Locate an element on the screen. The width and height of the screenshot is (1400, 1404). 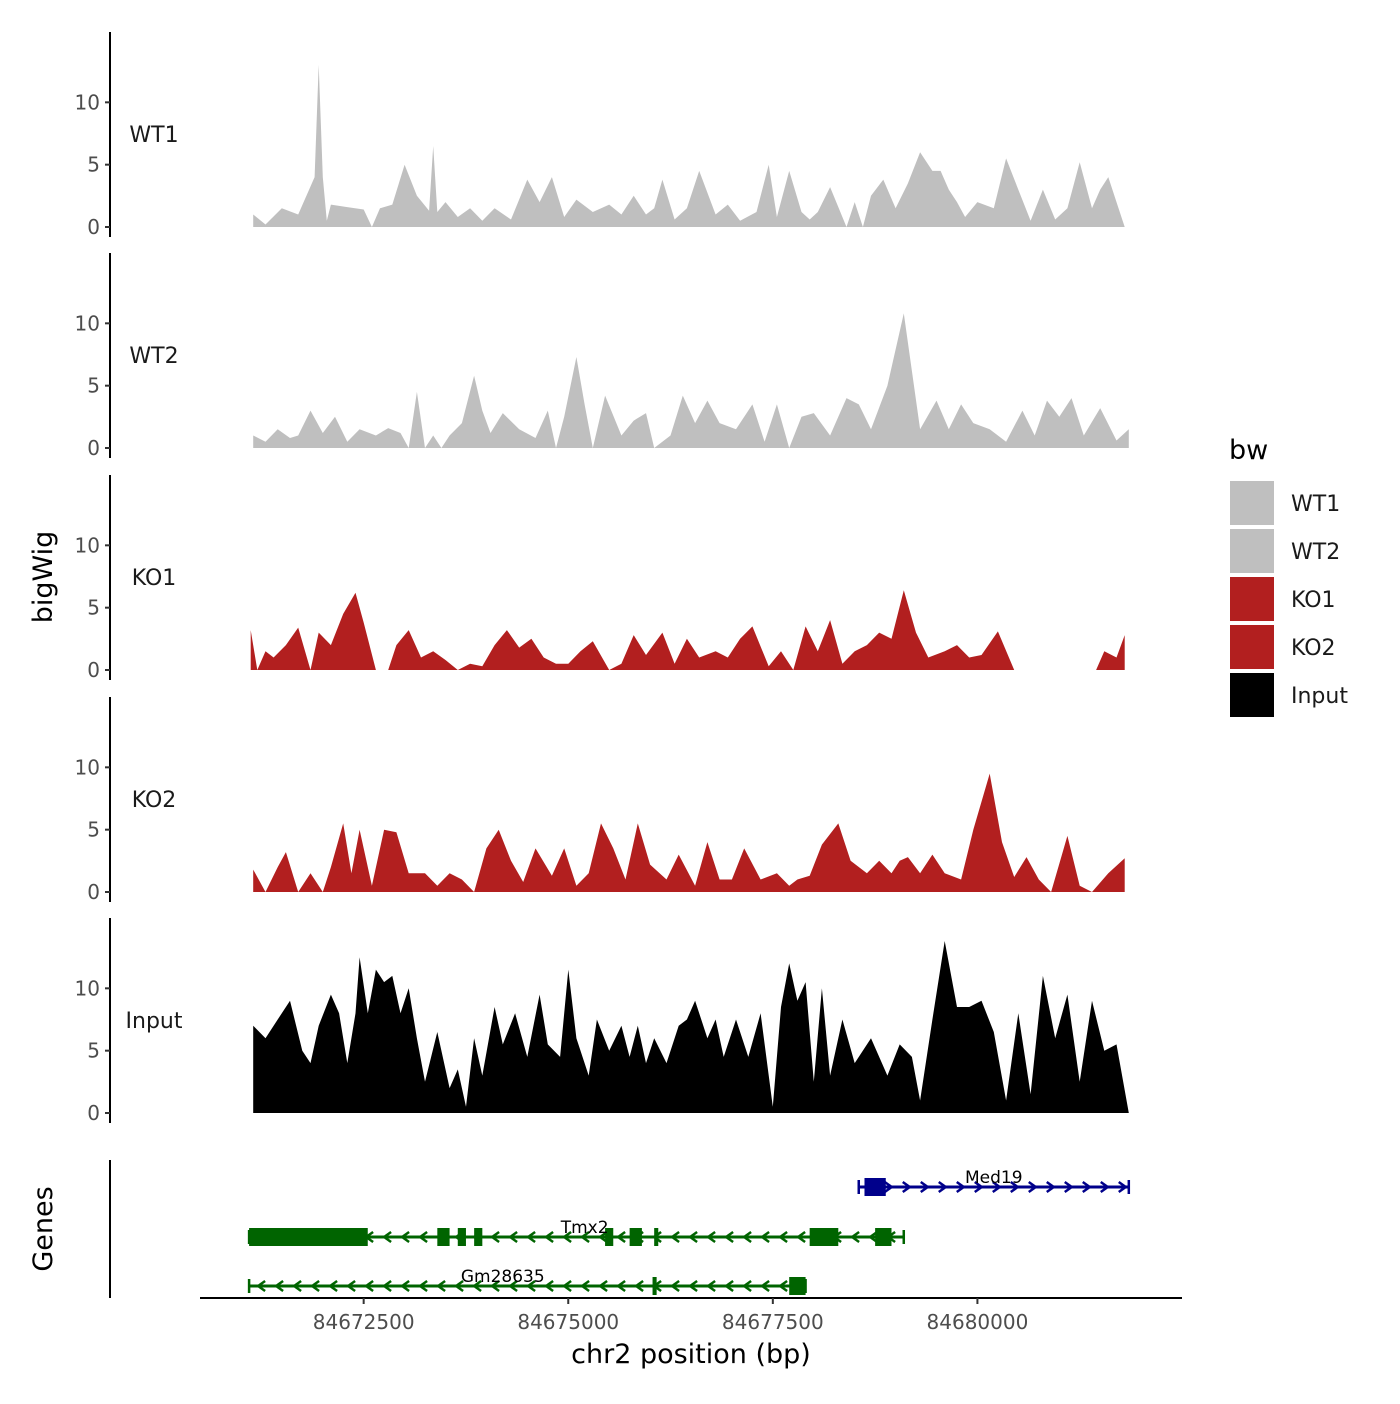
track-ko1: 0 5 10 KO1 is located at coordinates (600, 578).